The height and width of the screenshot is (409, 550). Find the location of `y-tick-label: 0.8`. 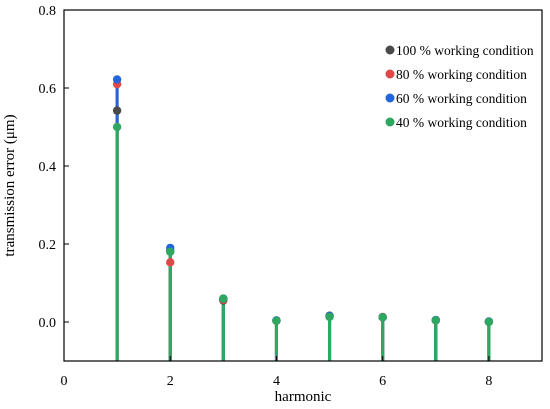

y-tick-label: 0.8 is located at coordinates (48, 11).